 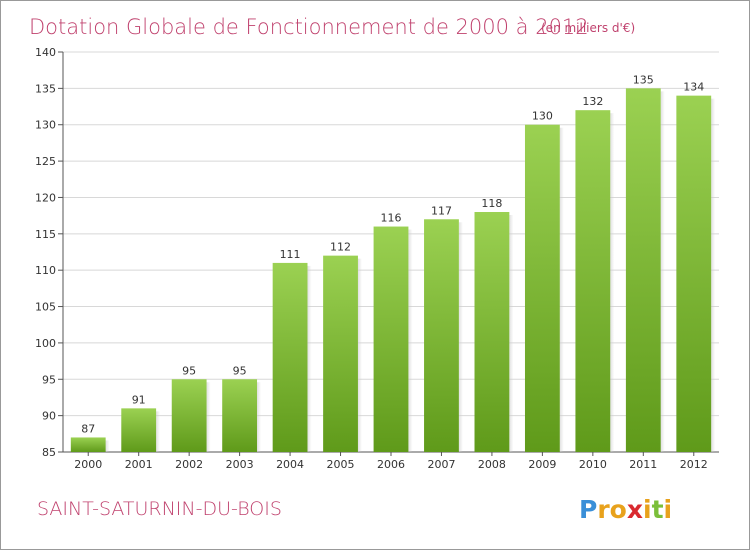 What do you see at coordinates (45, 197) in the screenshot?
I see `y-tick-label: 120` at bounding box center [45, 197].